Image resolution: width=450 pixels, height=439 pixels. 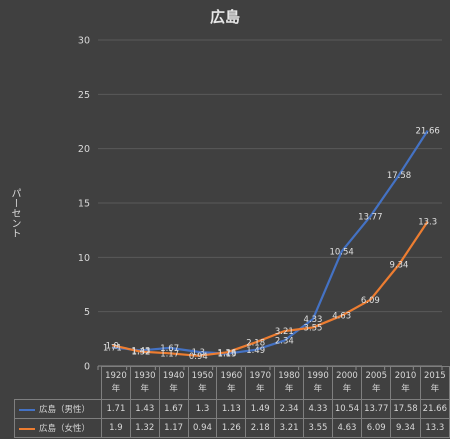 What do you see at coordinates (341, 252) in the screenshot?
I see `data-label: 10.54` at bounding box center [341, 252].